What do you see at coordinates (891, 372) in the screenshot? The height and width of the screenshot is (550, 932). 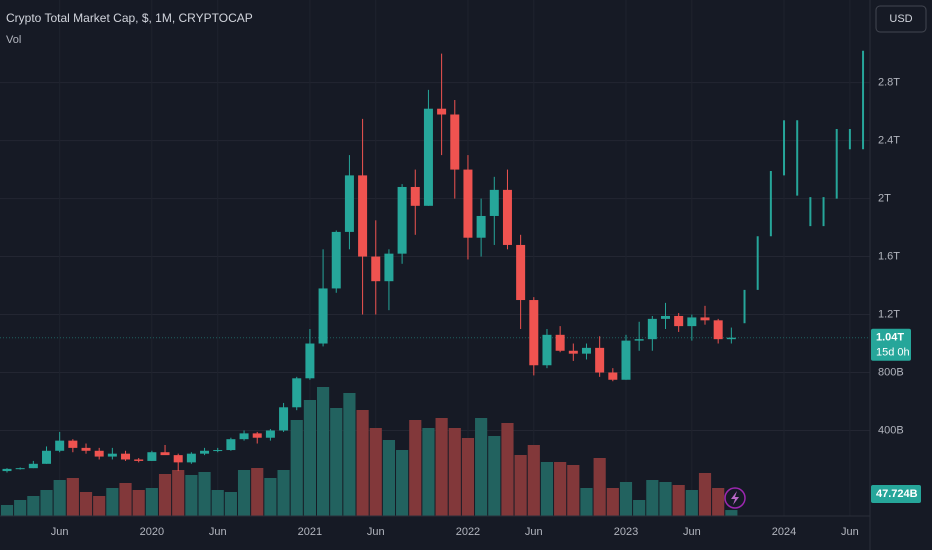 I see `y-tick-label: 800B` at bounding box center [891, 372].